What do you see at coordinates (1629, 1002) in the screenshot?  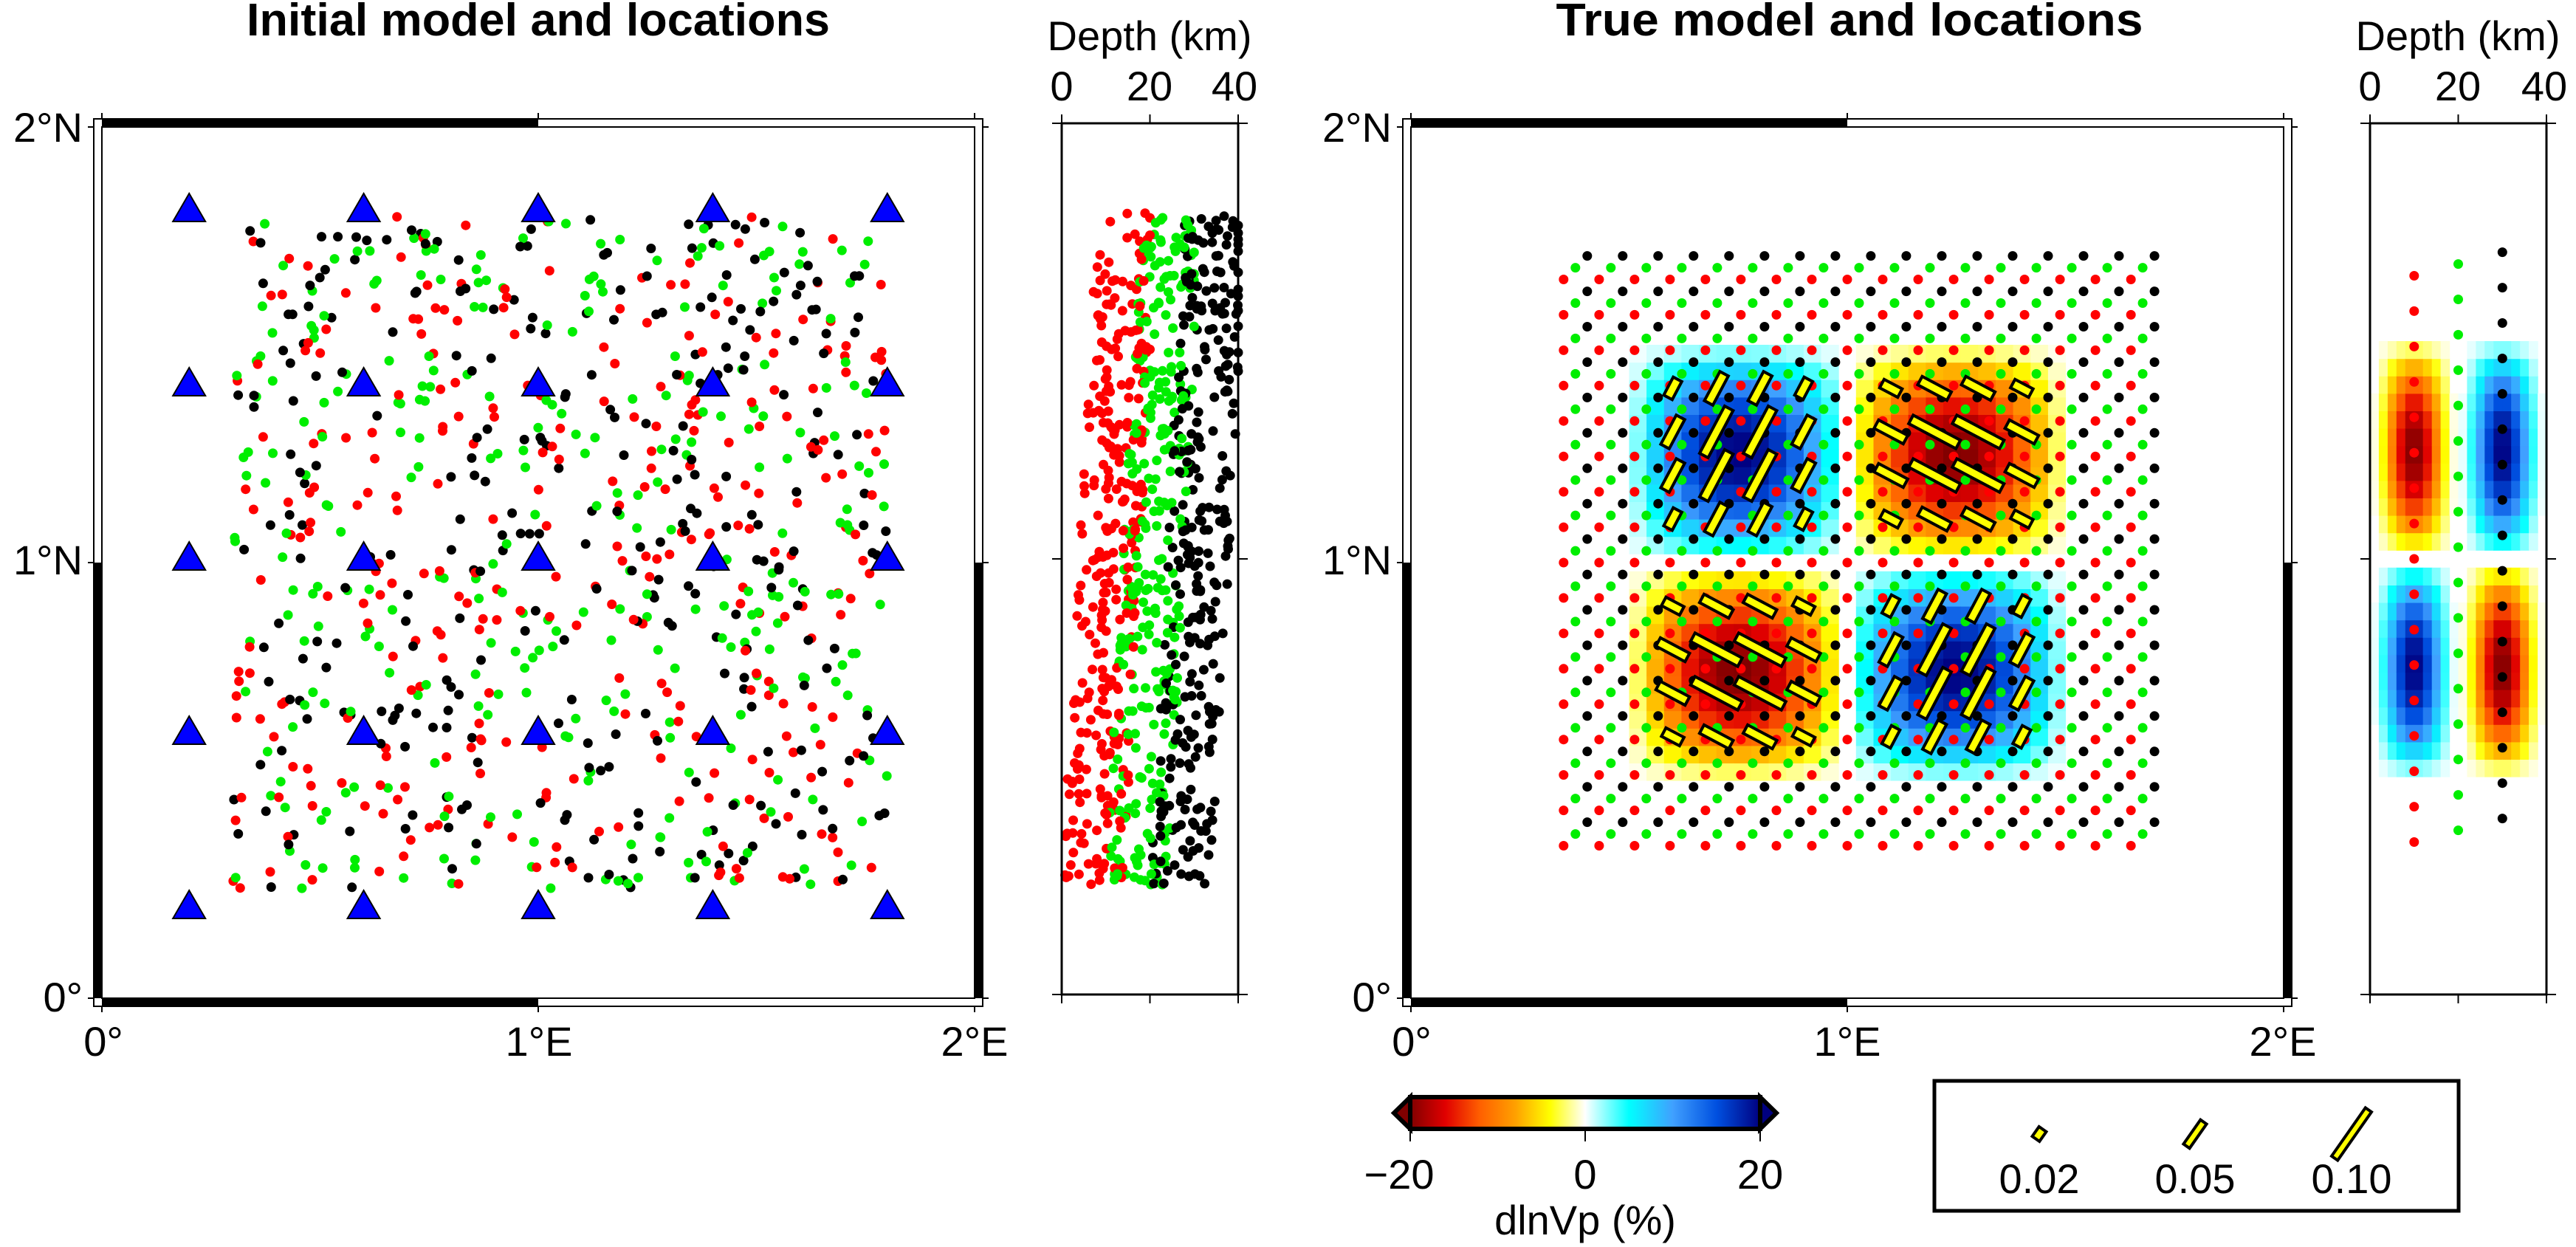 I see `right-frame-bottom-bar` at bounding box center [1629, 1002].